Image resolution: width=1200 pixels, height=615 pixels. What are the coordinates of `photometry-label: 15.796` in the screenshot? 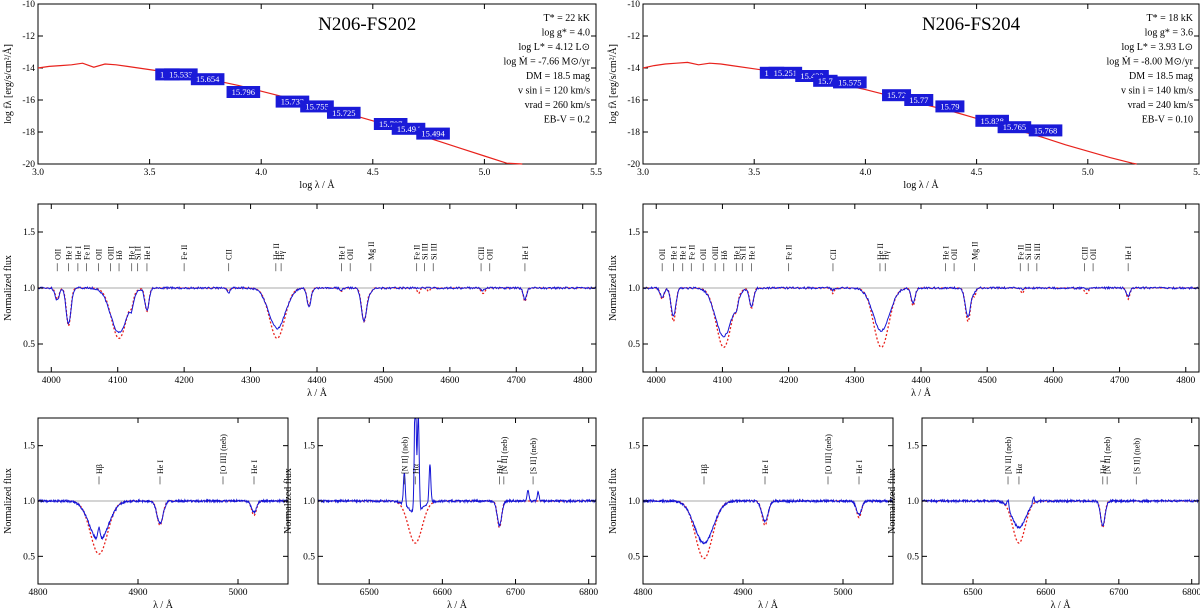 It's located at (243, 92).